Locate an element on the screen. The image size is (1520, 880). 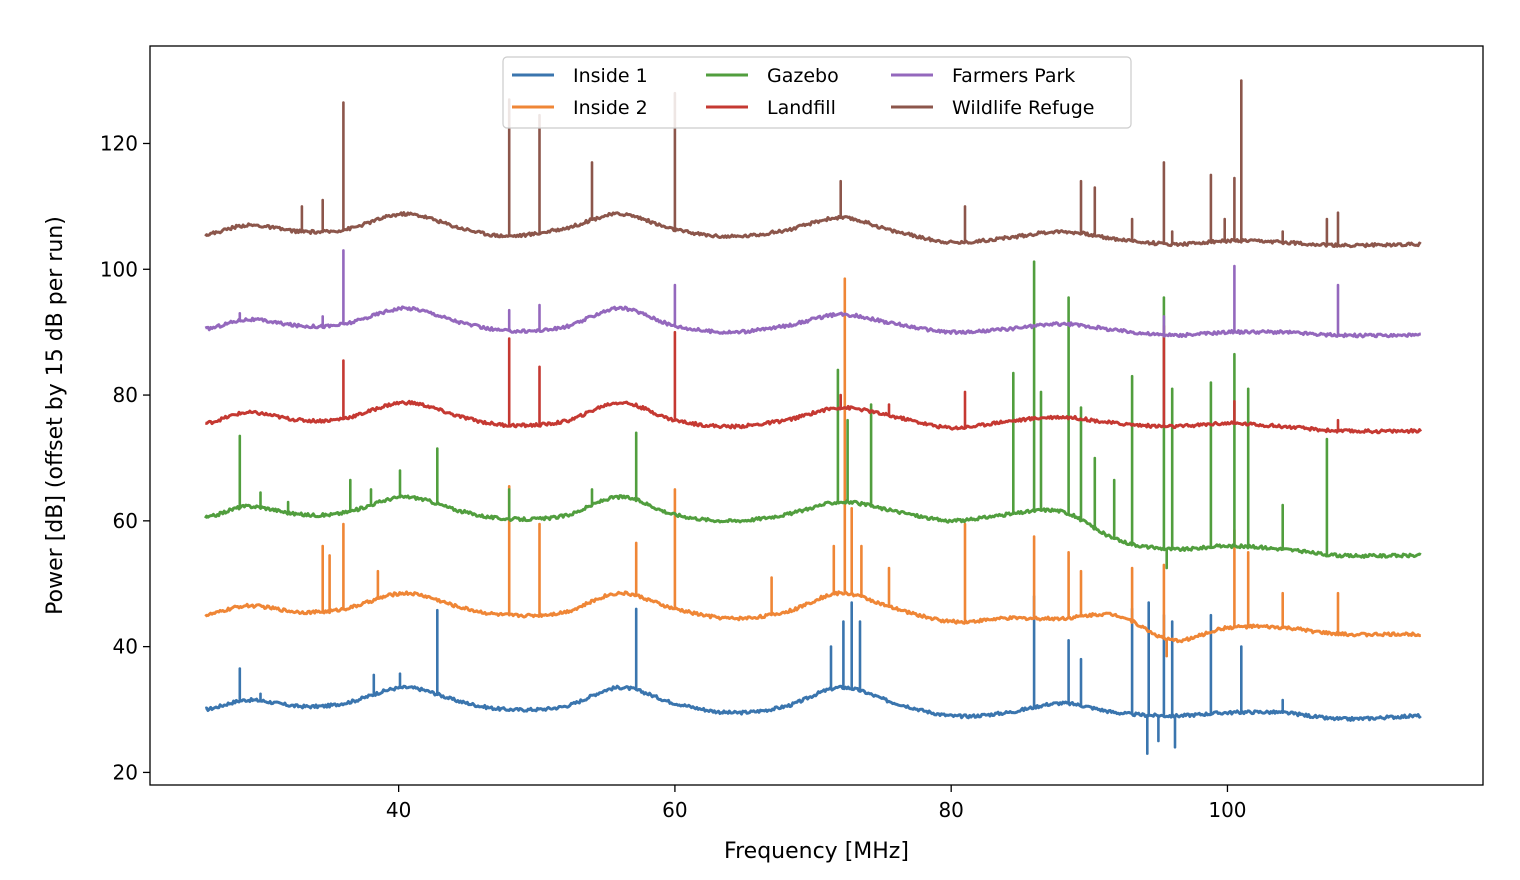
x-axis-label: Frequency [MHz] is located at coordinates (816, 851).